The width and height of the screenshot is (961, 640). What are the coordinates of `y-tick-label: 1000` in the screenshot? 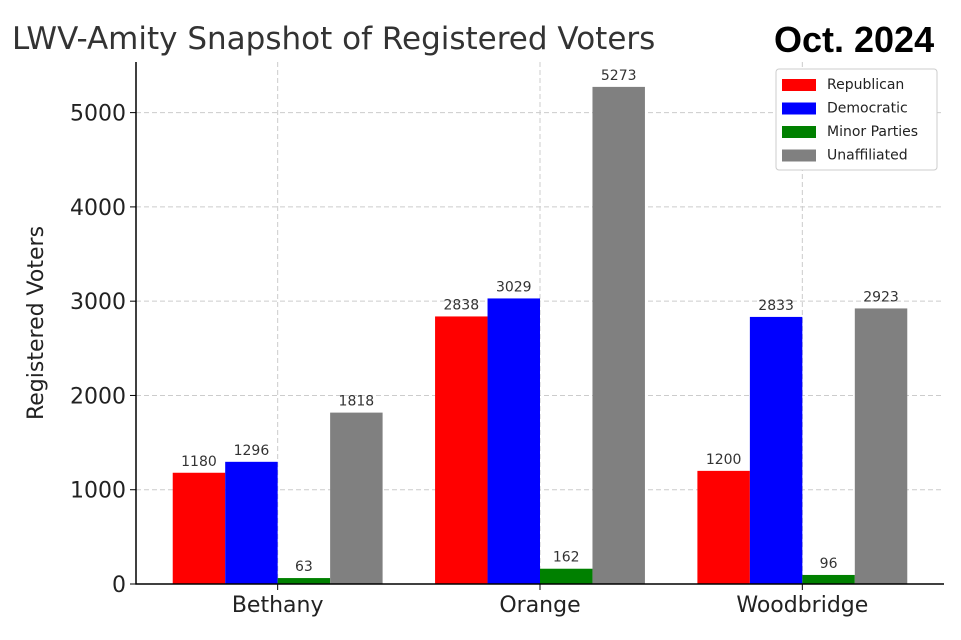 It's located at (98, 491).